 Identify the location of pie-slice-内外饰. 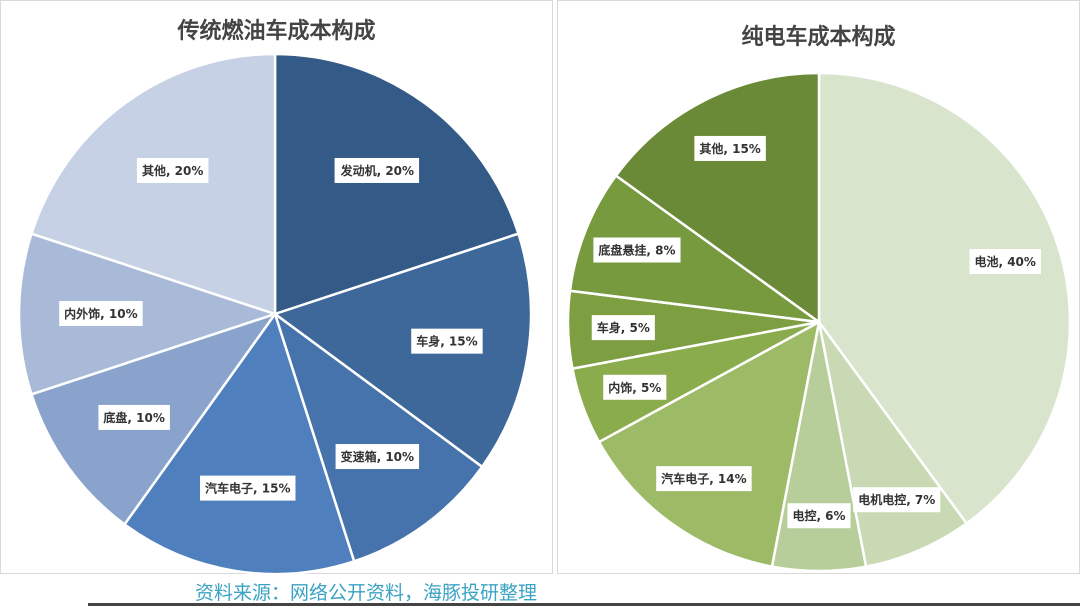
(148, 314).